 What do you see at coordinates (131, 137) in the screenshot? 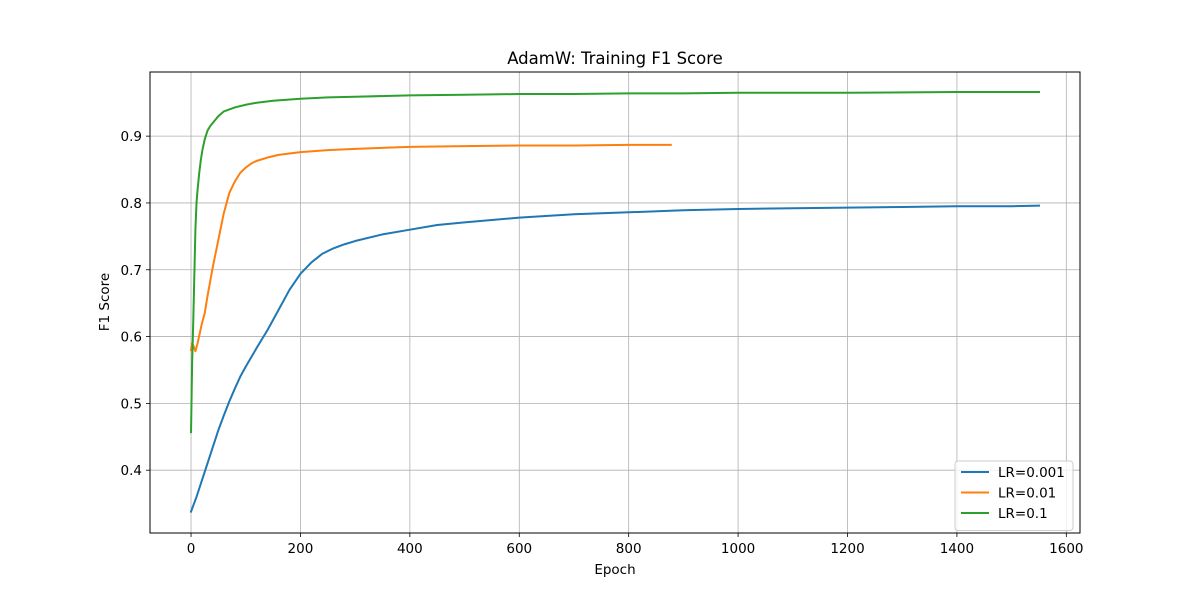
I see `y-tick-label: 0.9` at bounding box center [131, 137].